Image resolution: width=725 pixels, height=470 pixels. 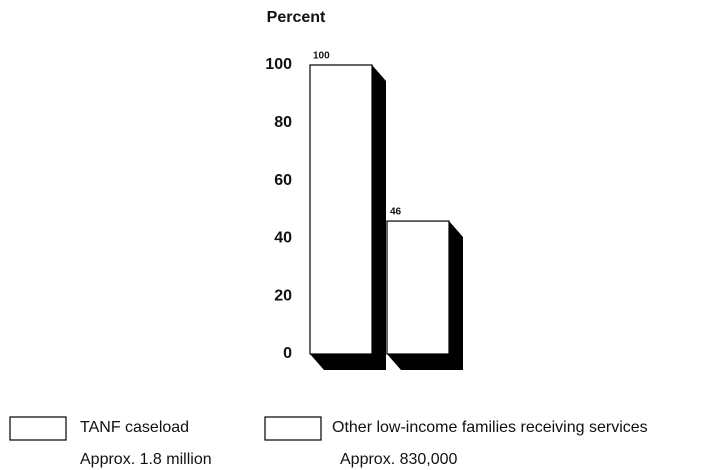 I want to click on y-tick-label: 20, so click(x=283, y=295).